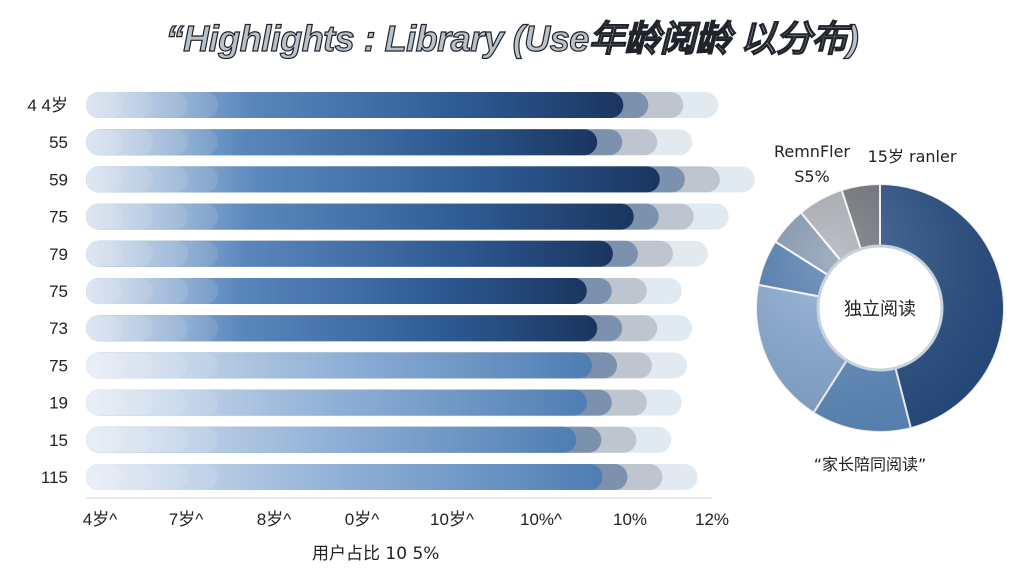 The height and width of the screenshot is (576, 1024). Describe the element at coordinates (58, 254) in the screenshot. I see `category-label: 79` at that location.